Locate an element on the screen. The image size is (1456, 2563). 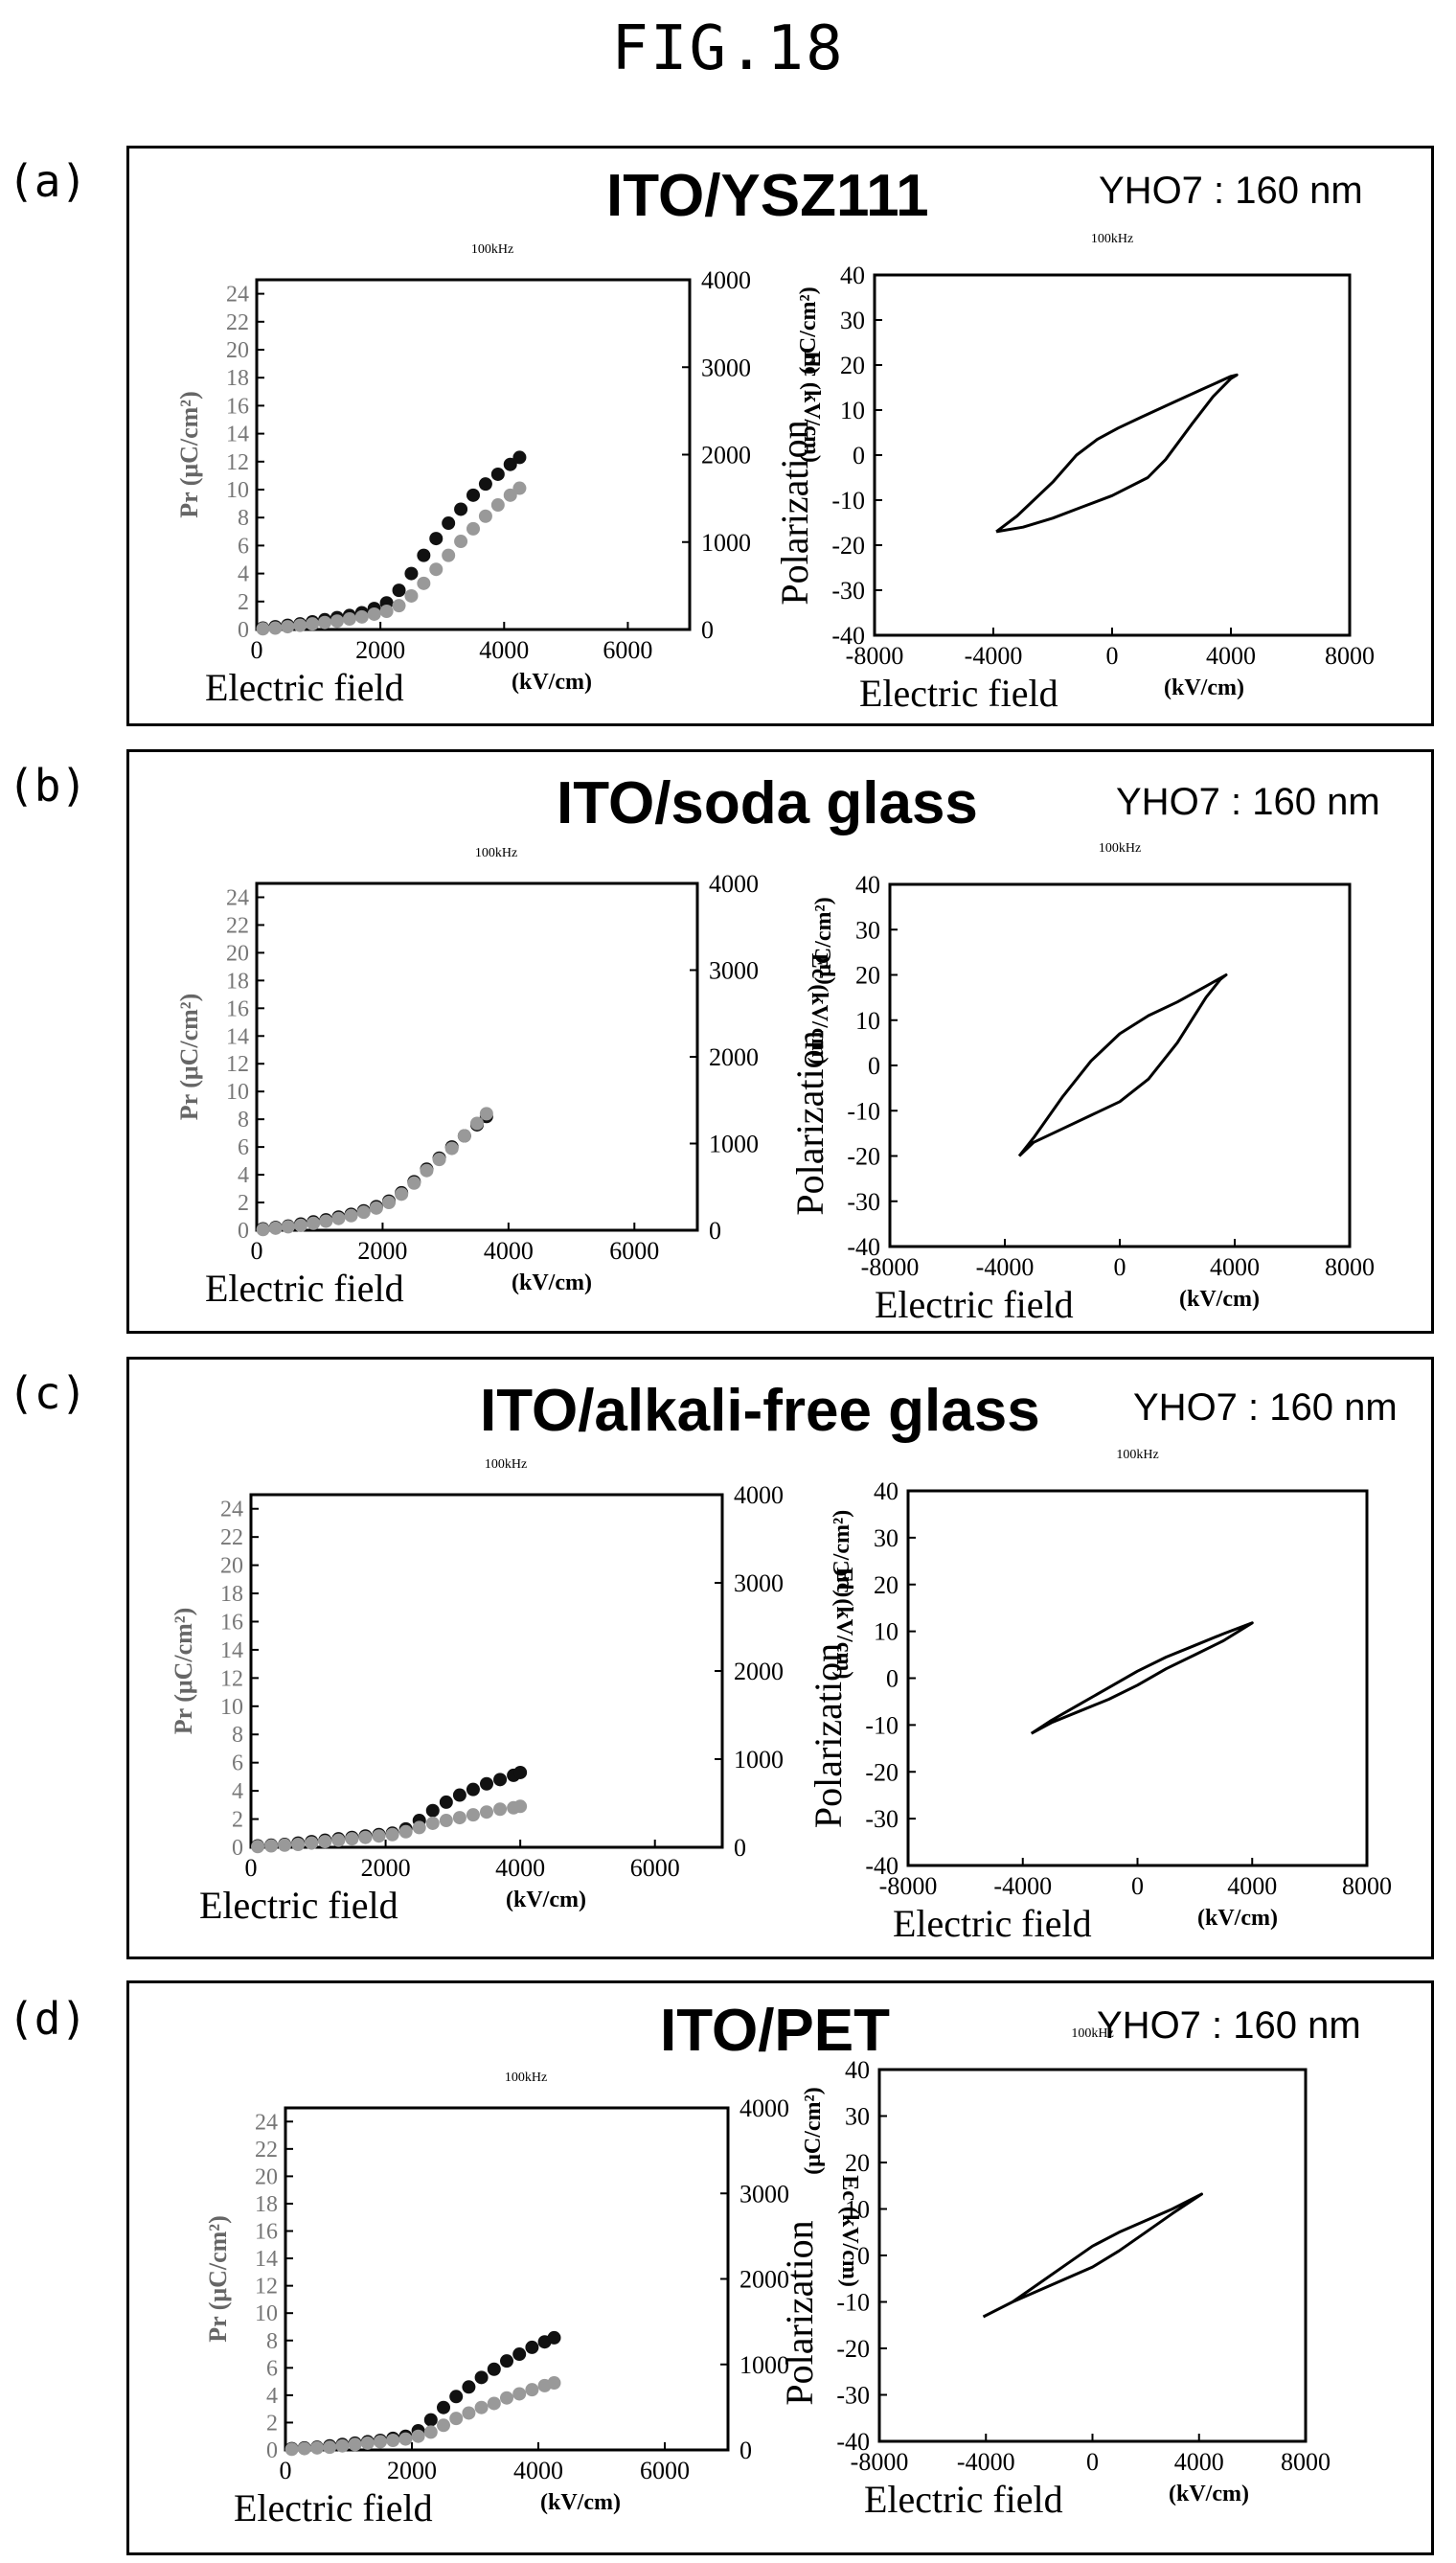
y-tick-label: 0 is located at coordinates (272, 2450).